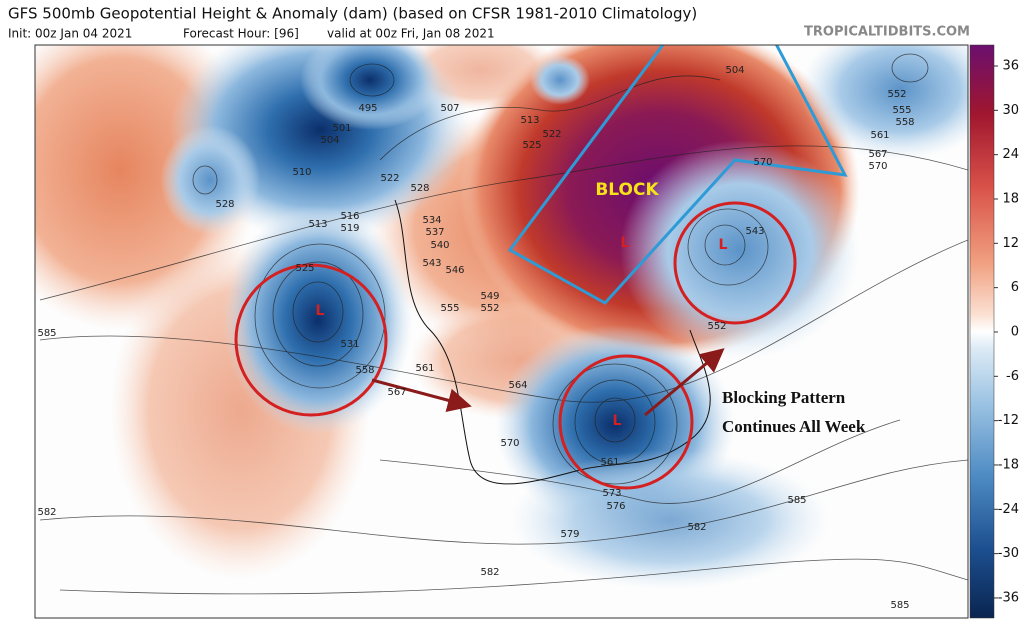  What do you see at coordinates (301, 172) in the screenshot?
I see `contour-label: 510` at bounding box center [301, 172].